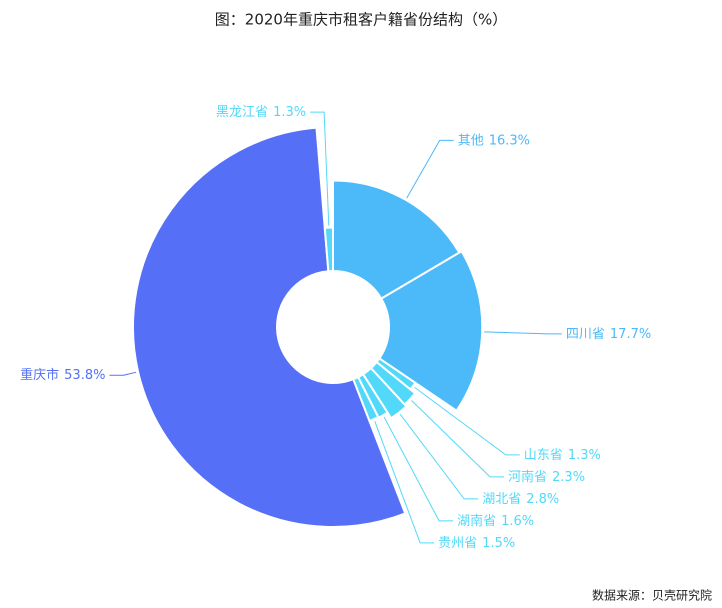 Image resolution: width=722 pixels, height=608 pixels. What do you see at coordinates (608, 333) in the screenshot?
I see `data-label: 四川省 17.7%` at bounding box center [608, 333].